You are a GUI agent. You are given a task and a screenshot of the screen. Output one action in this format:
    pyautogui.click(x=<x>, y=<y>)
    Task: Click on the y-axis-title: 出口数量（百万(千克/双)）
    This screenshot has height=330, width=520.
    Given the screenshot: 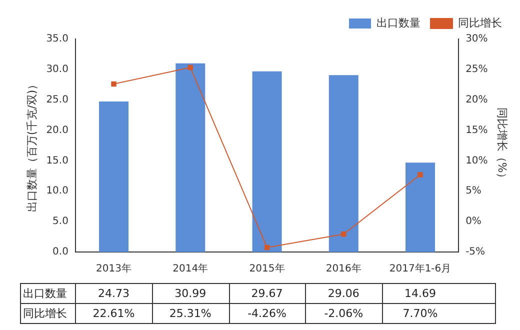 What is the action you would take?
    pyautogui.click(x=31, y=145)
    